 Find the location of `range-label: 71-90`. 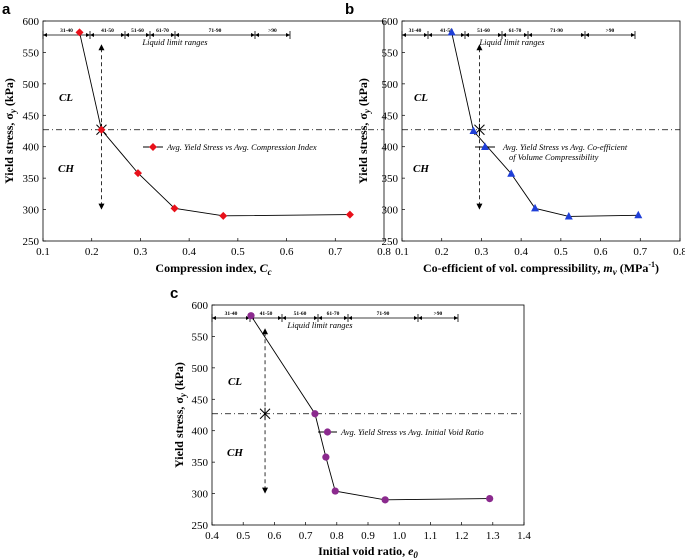

range-label: 71-90 is located at coordinates (215, 31).